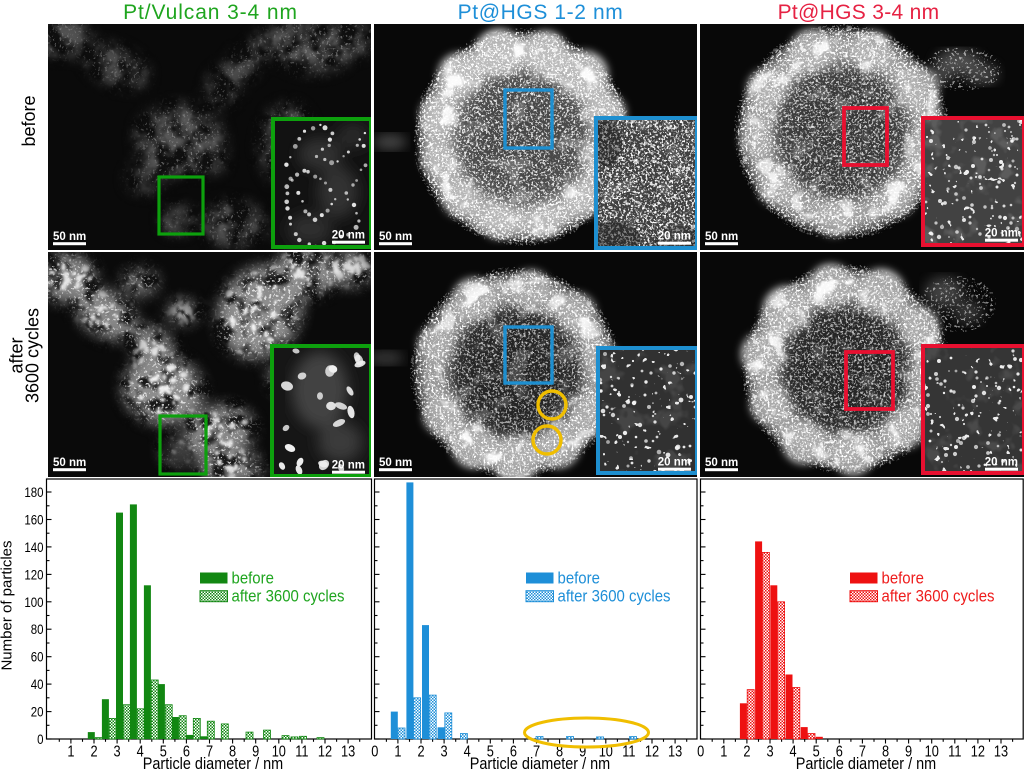 This screenshot has width=1024, height=770. Describe the element at coordinates (33, 547) in the screenshot. I see `svg-text: 140` at that location.